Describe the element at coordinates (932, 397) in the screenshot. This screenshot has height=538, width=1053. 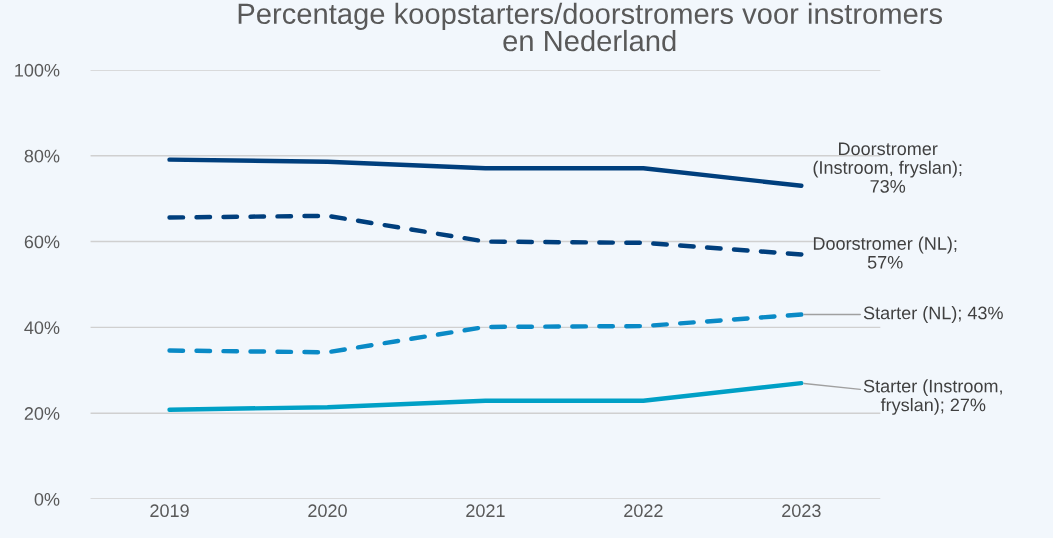
I see `annotation: Starter (Instroom, fryslan); 27%` at that location.